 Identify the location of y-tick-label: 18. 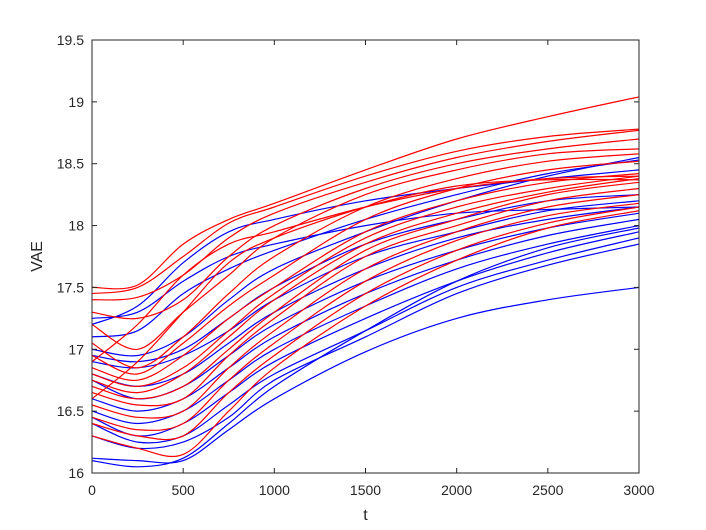
(76, 226).